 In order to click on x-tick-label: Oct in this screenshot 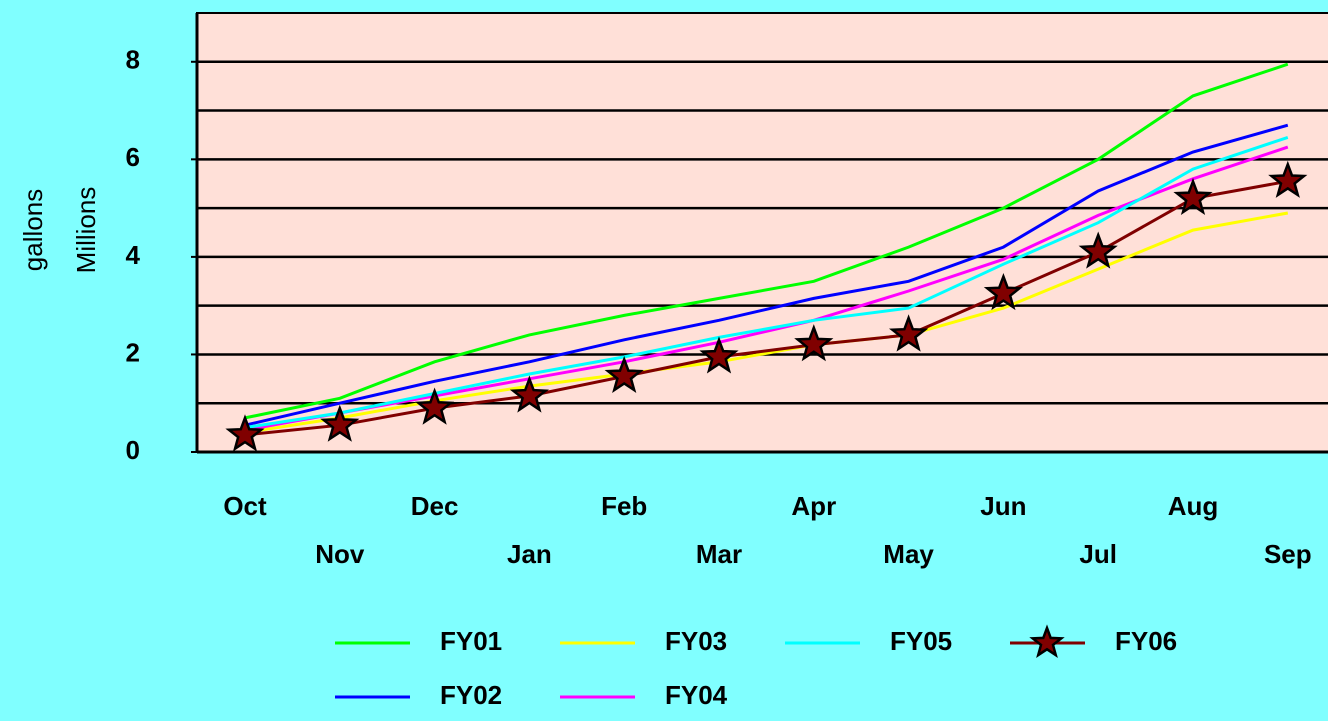, I will do `click(245, 506)`.